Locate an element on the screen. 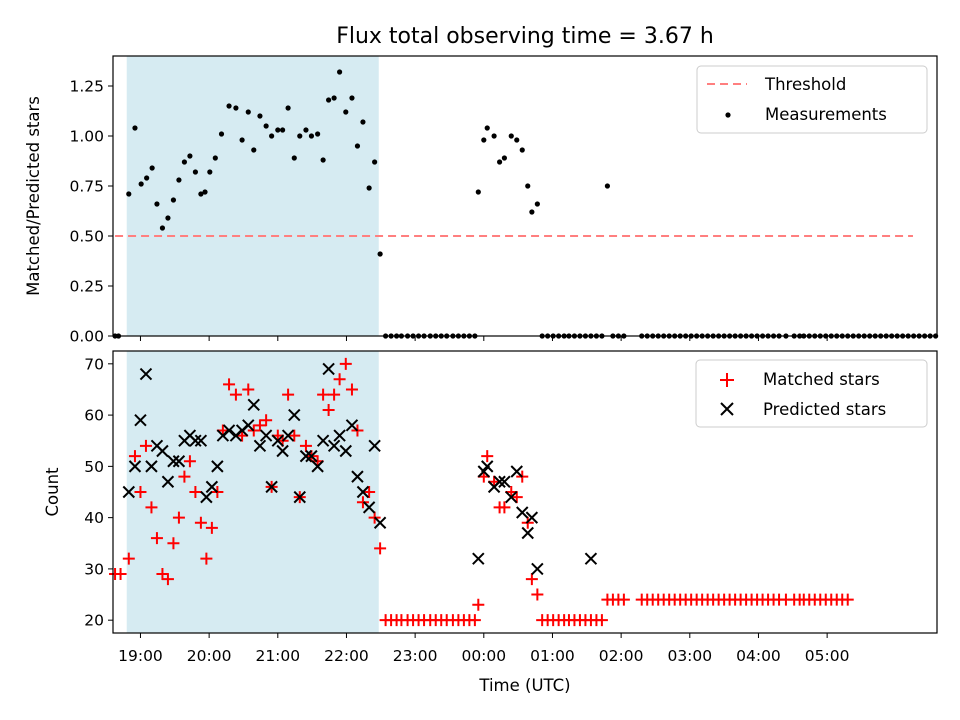 The width and height of the screenshot is (960, 720). top-legend-frame is located at coordinates (812, 99).